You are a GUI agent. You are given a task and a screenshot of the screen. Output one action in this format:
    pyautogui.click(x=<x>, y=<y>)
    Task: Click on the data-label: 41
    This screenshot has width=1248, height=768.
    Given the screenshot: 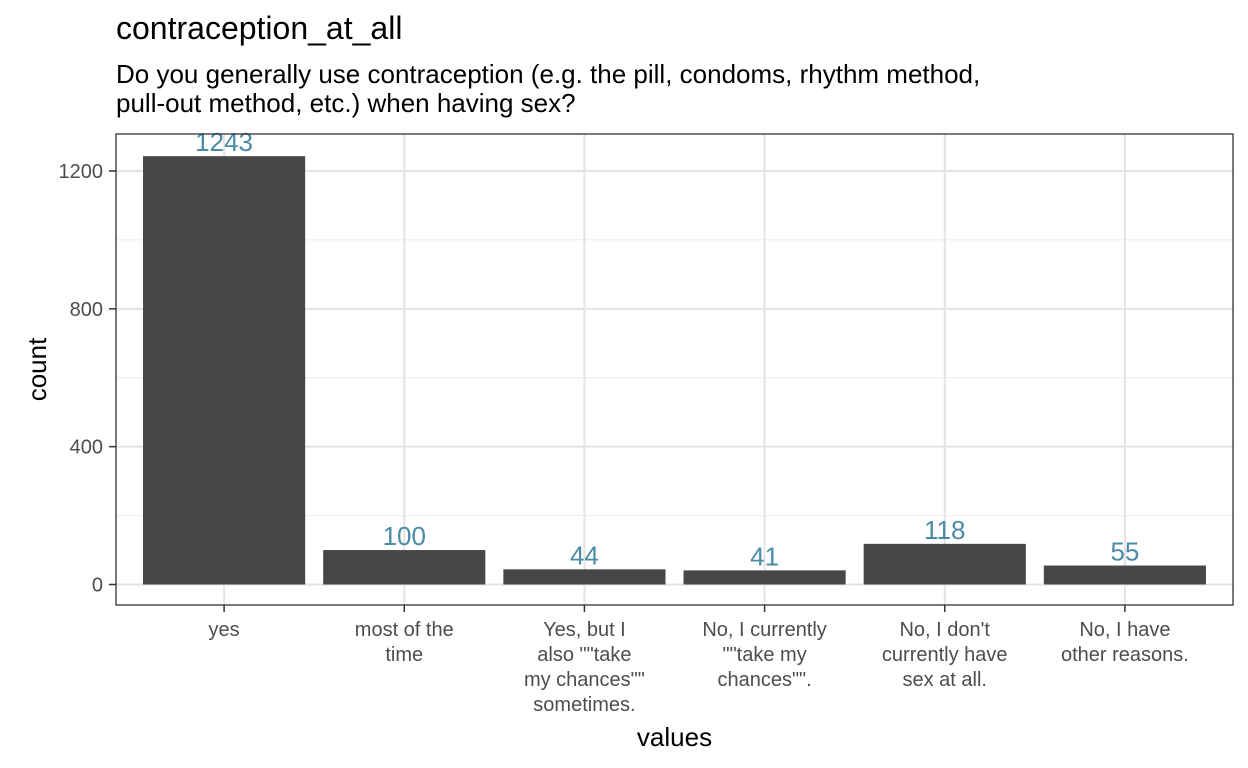 What is the action you would take?
    pyautogui.click(x=764, y=556)
    